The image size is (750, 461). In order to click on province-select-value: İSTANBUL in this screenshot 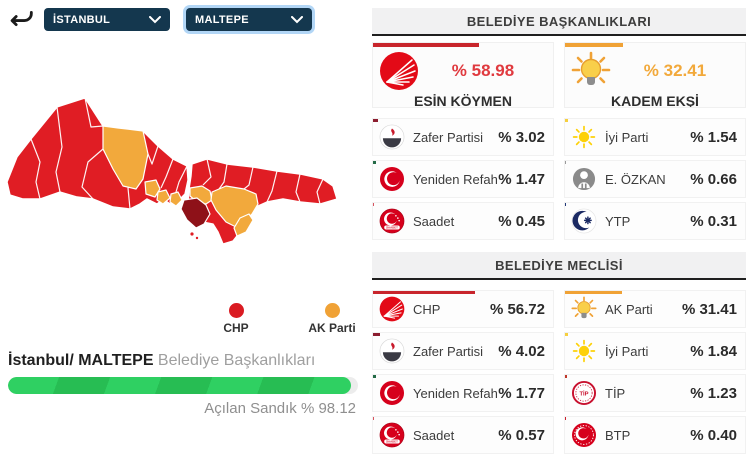, I will do `click(82, 19)`.